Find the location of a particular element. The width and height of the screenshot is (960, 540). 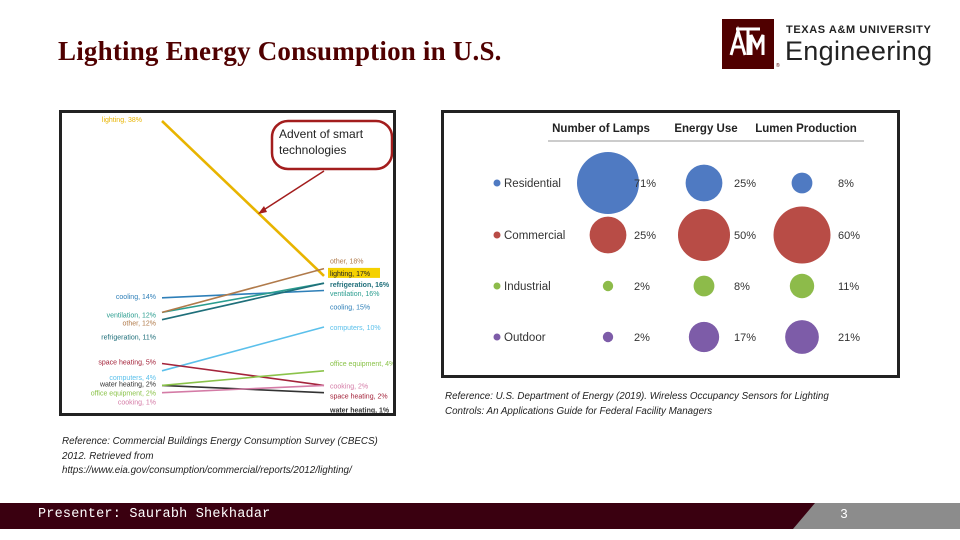

right-series-label: lighting, 17% is located at coordinates (350, 274).